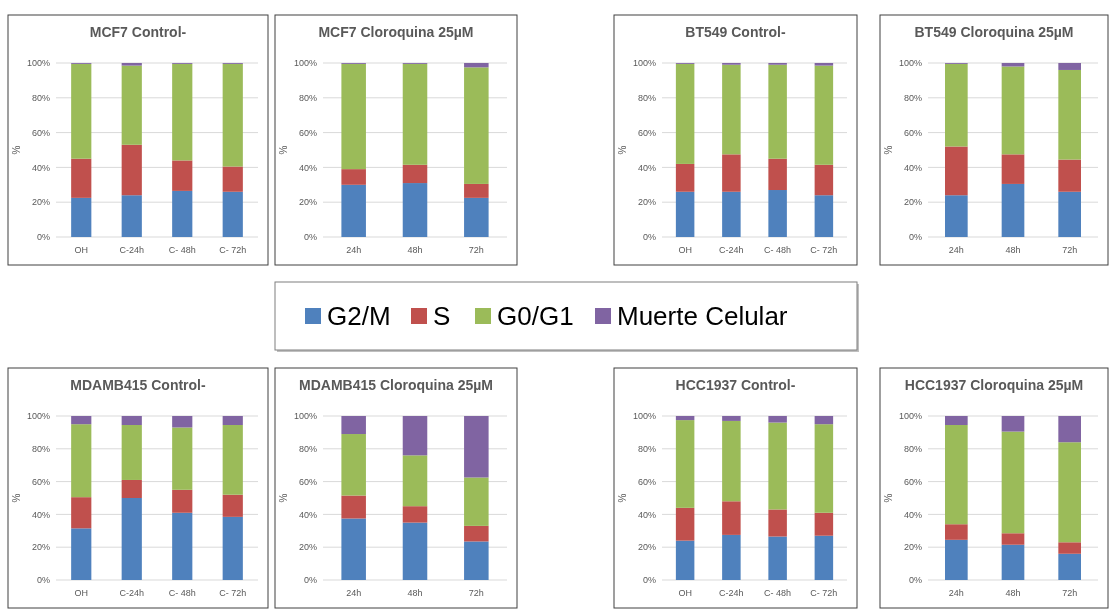 The width and height of the screenshot is (1114, 612). What do you see at coordinates (359, 316) in the screenshot?
I see `legend-label: G2/M` at bounding box center [359, 316].